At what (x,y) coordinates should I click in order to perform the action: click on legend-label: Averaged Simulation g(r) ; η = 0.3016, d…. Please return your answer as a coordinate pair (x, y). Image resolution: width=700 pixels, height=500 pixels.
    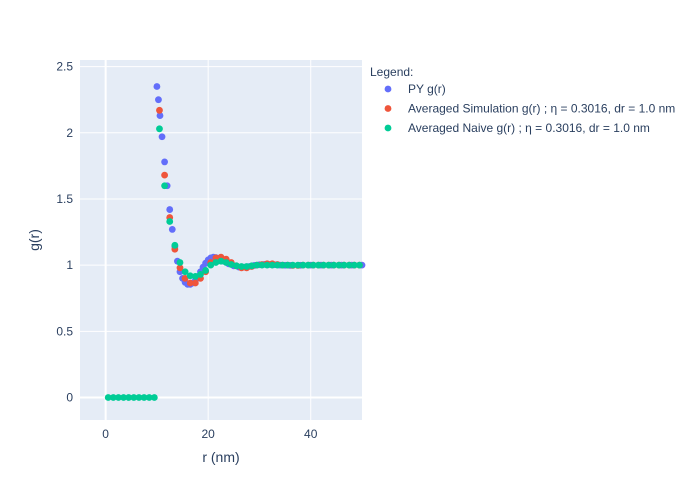
    Looking at the image, I should click on (541, 109).